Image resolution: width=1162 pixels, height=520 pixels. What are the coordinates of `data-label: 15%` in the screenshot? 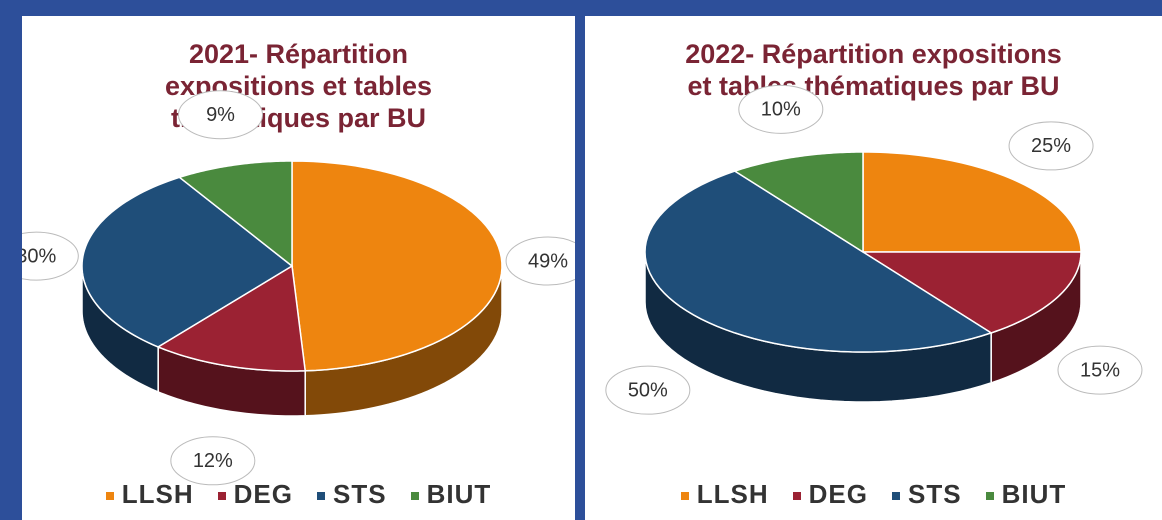 It's located at (1100, 370).